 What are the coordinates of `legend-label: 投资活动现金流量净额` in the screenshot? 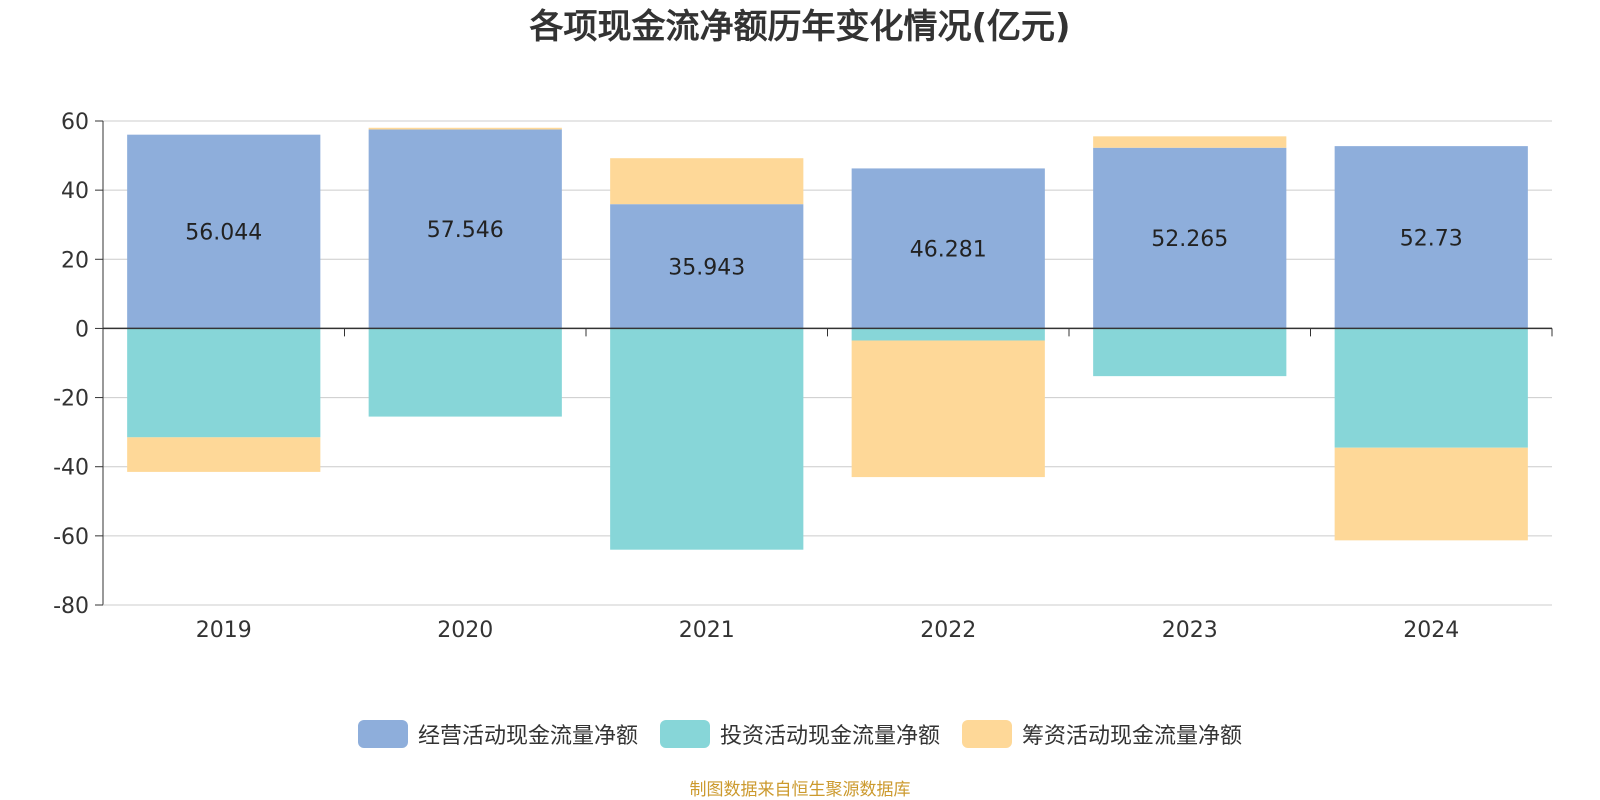 It's located at (829, 736).